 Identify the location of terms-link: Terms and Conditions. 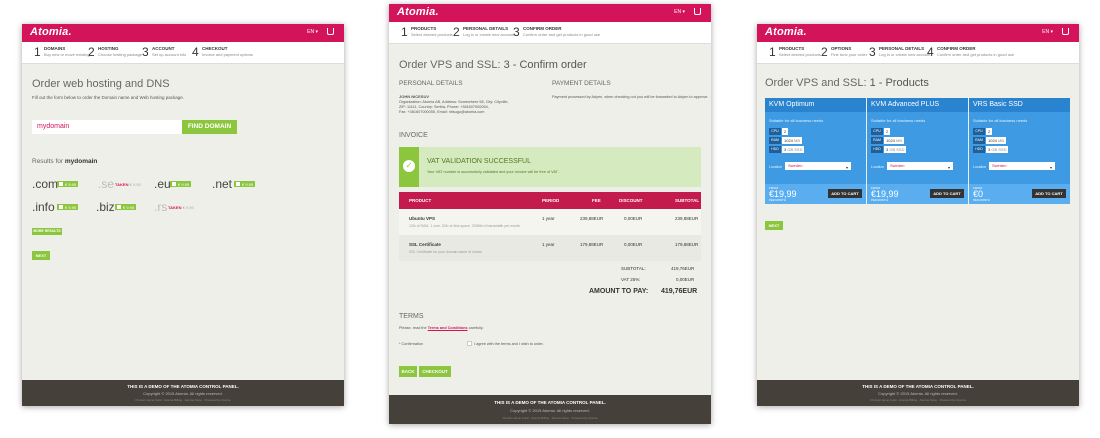
(447, 328).